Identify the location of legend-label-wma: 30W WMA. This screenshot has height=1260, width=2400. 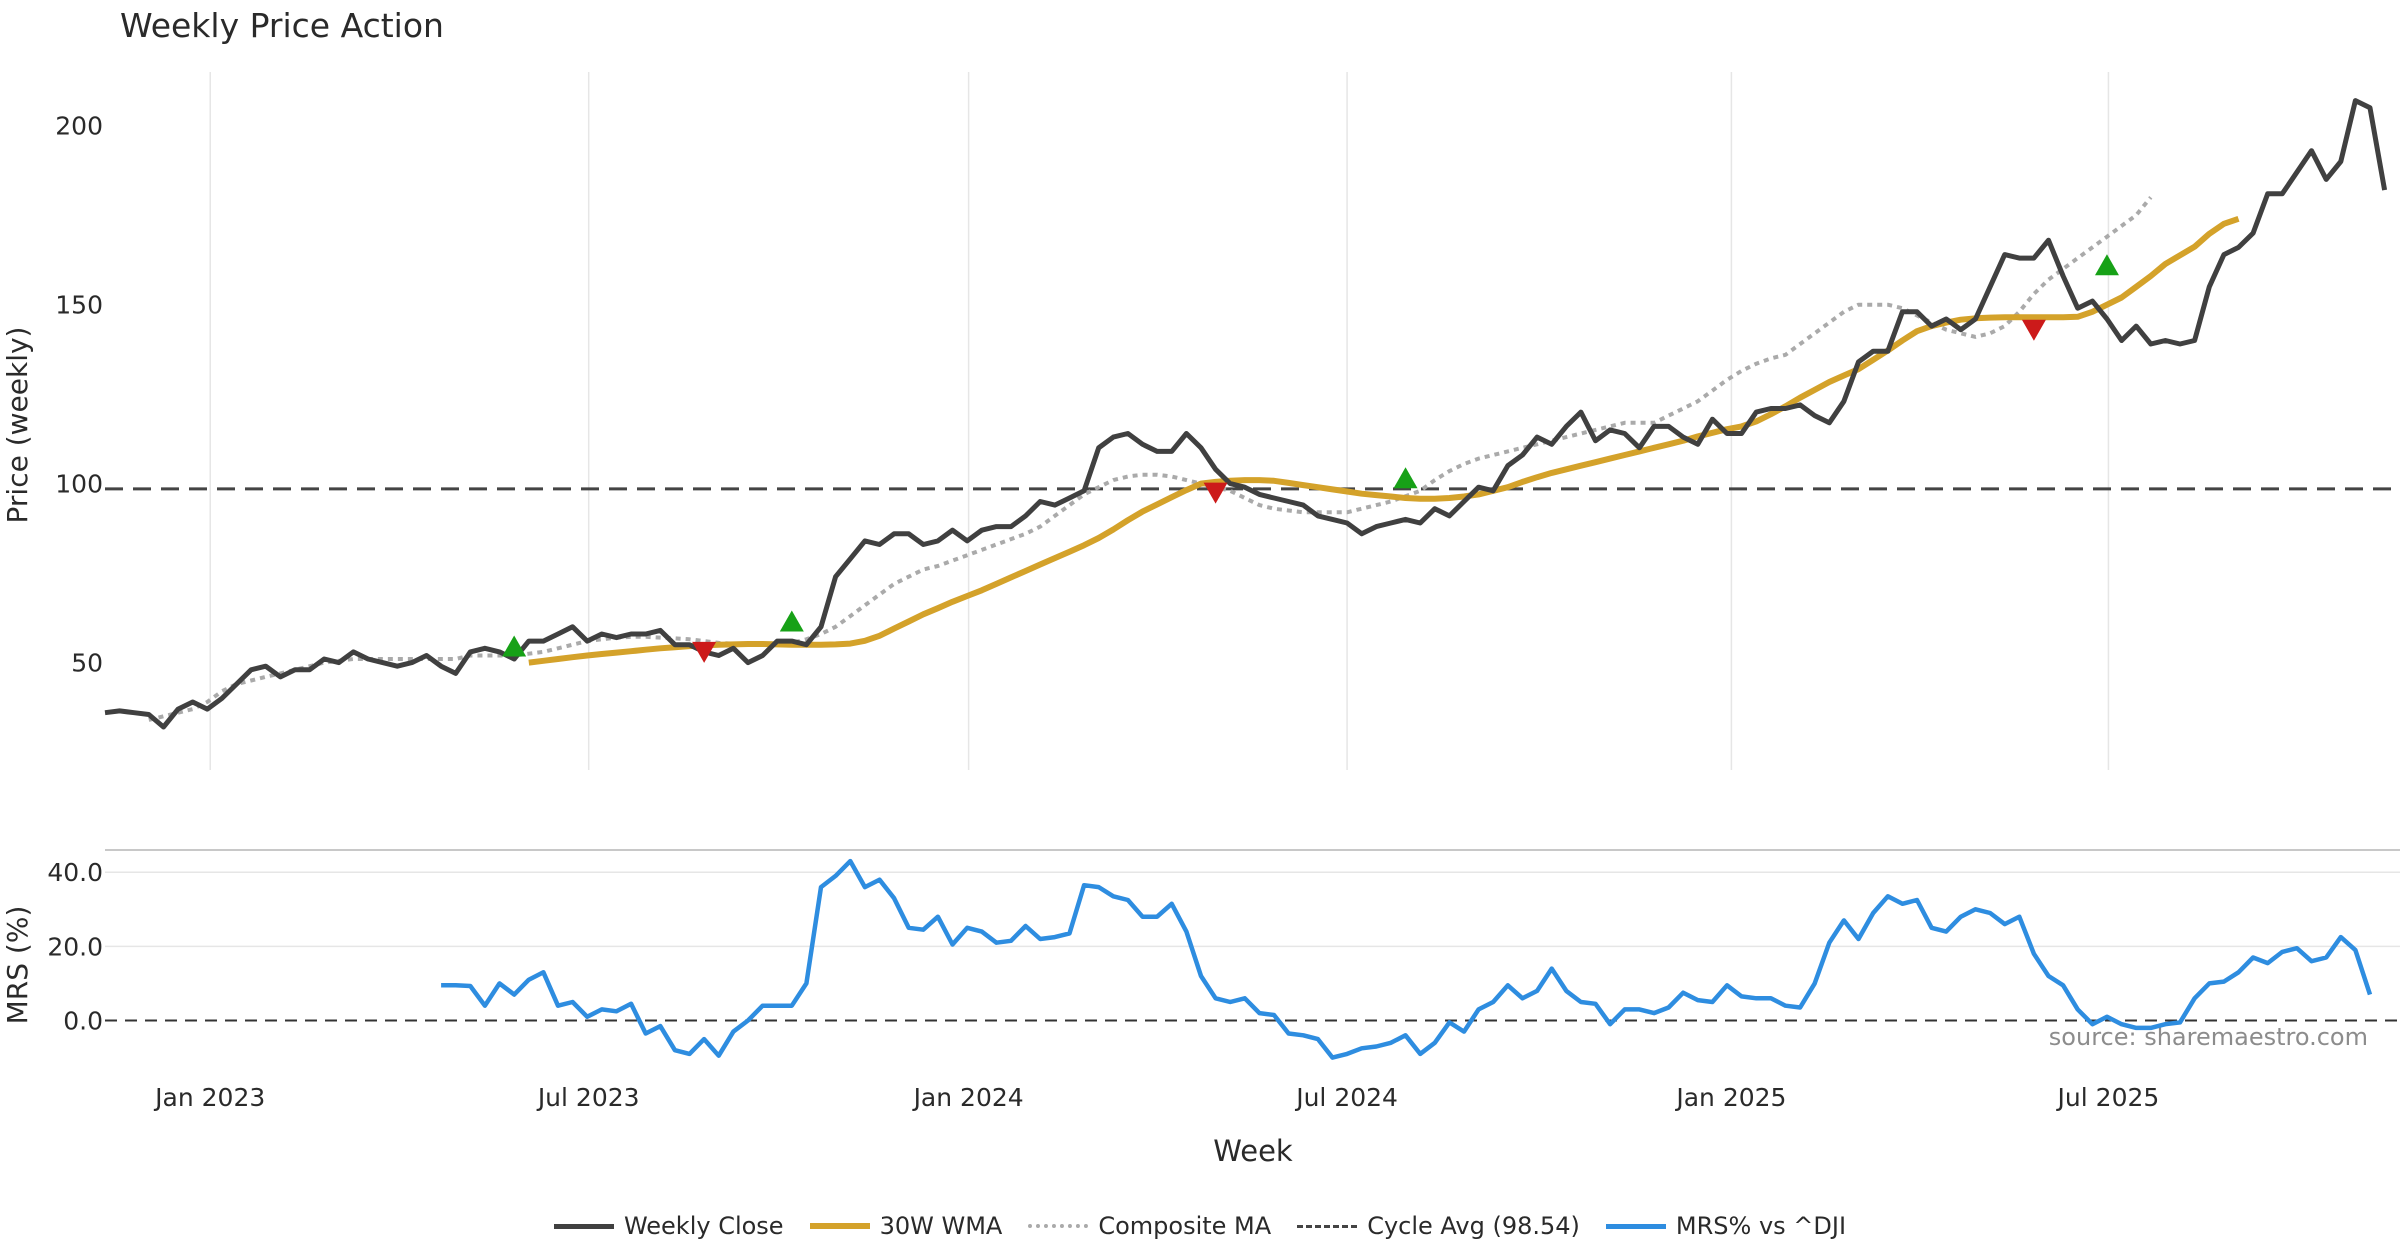
(941, 1226).